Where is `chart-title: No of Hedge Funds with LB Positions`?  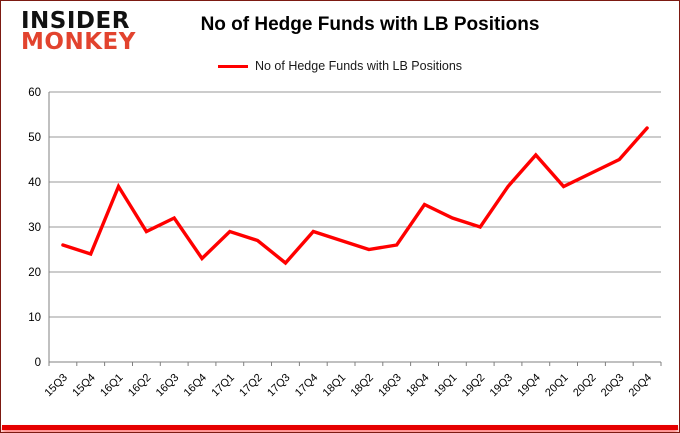 chart-title: No of Hedge Funds with LB Positions is located at coordinates (370, 24).